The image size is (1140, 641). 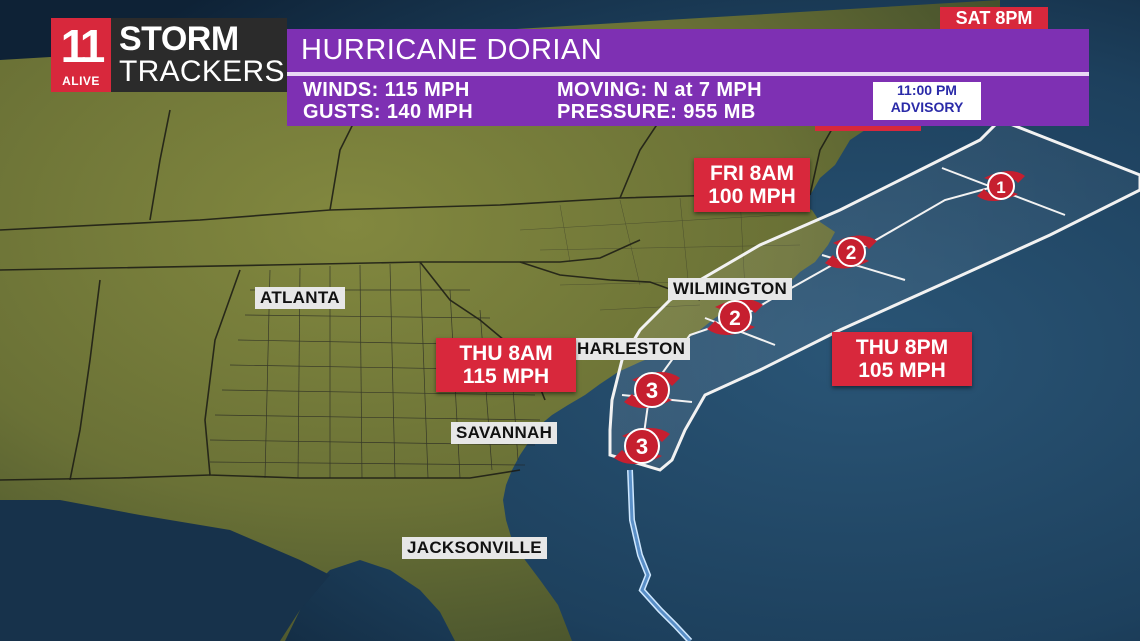 I want to click on storm-trackers-brand: STORM TRACKERS, so click(x=199, y=55).